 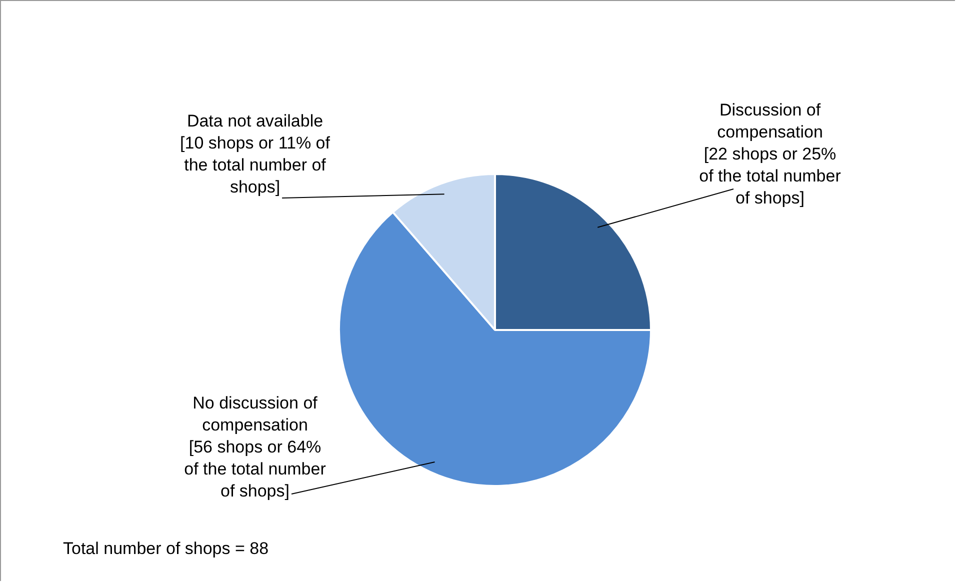 What do you see at coordinates (255, 165) in the screenshot?
I see `data-label: [10 shops or 11% of the total number of shops]` at bounding box center [255, 165].